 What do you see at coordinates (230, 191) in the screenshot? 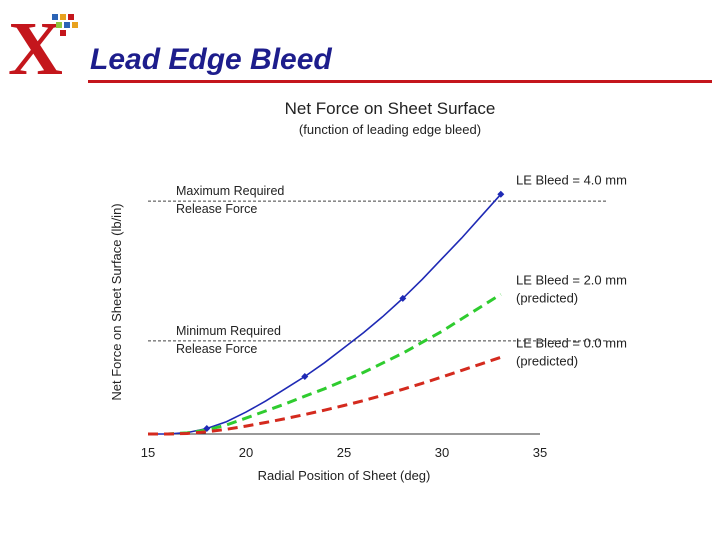
I see `reference-label: Maximum Required` at bounding box center [230, 191].